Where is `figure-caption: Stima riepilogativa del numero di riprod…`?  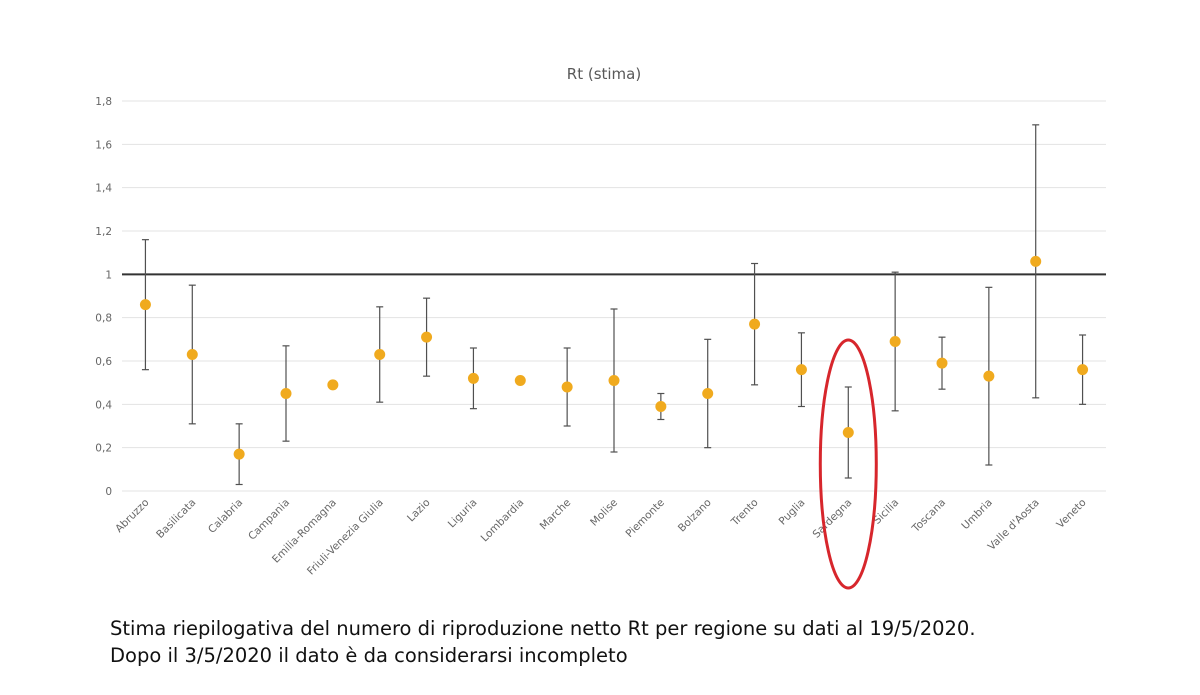
figure-caption: Stima riepilogativa del numero di riprod… is located at coordinates (640, 642).